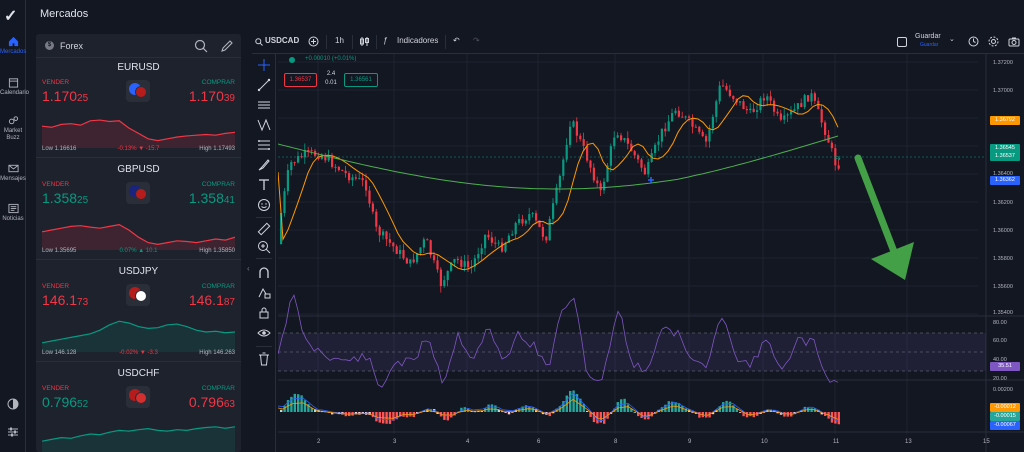 The image size is (1024, 452). Describe the element at coordinates (248, 268) in the screenshot. I see `collapse-panel-icon: ‹` at that location.